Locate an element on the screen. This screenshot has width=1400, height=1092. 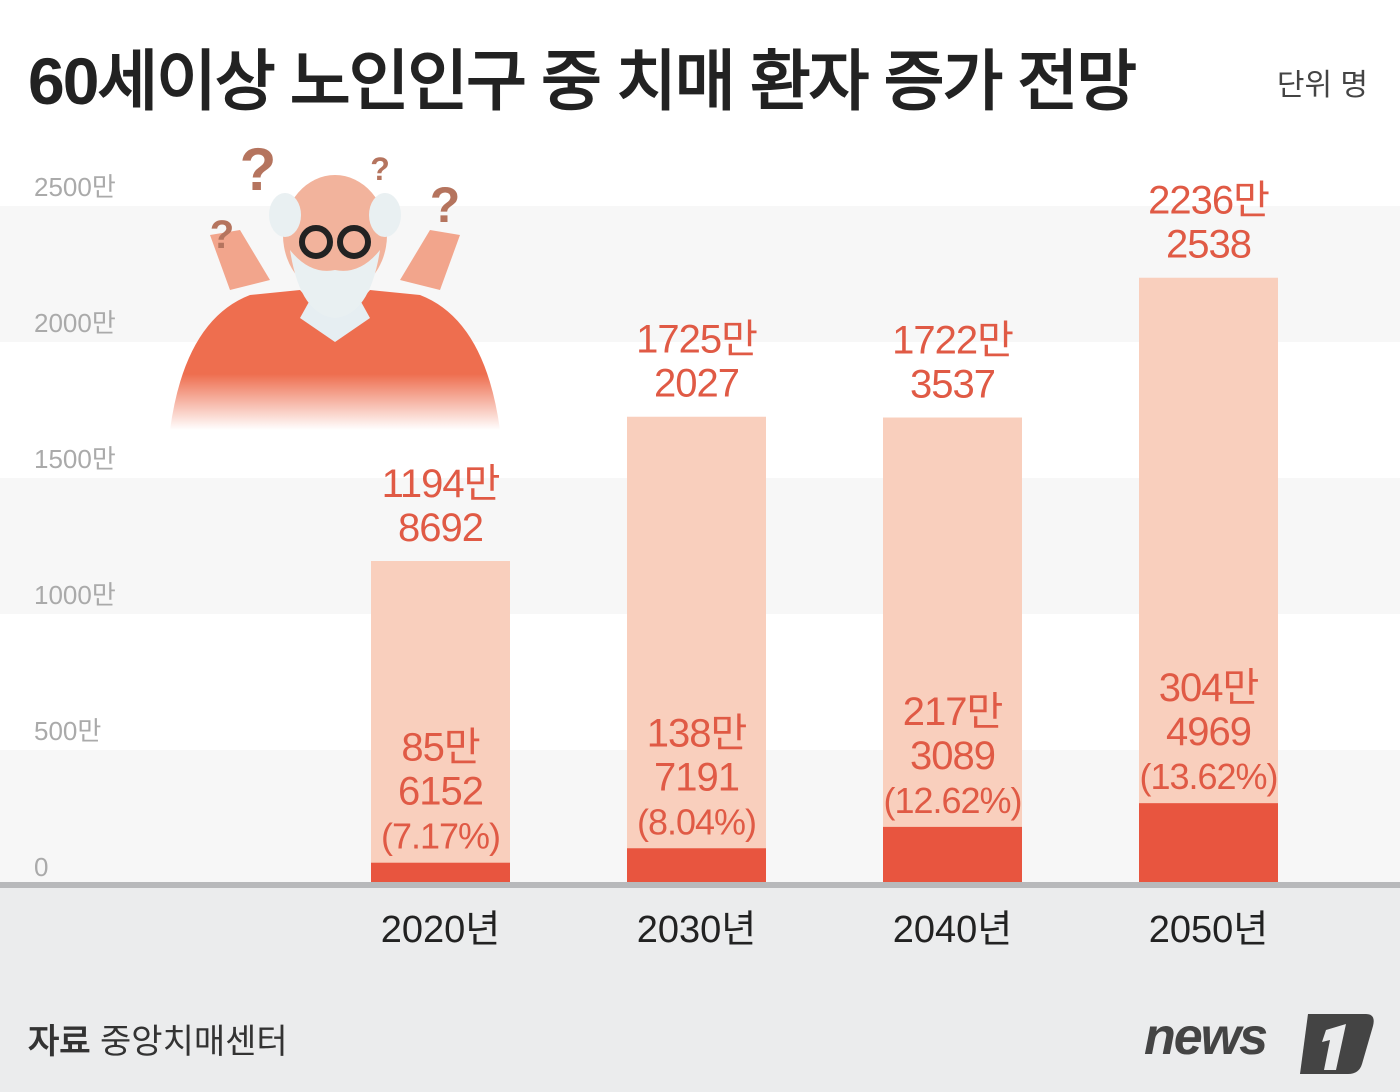
x-tick-label: 2020년 is located at coordinates (441, 930).